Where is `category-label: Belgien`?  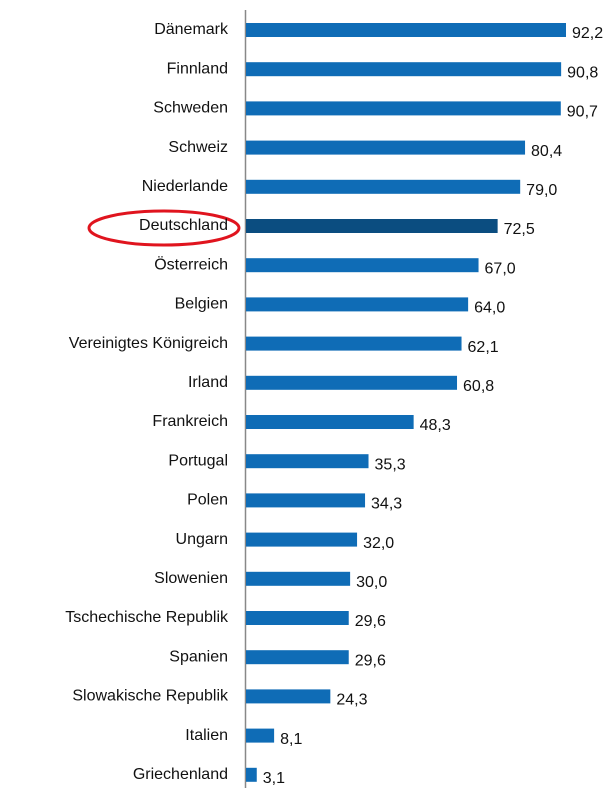 category-label: Belgien is located at coordinates (201, 304).